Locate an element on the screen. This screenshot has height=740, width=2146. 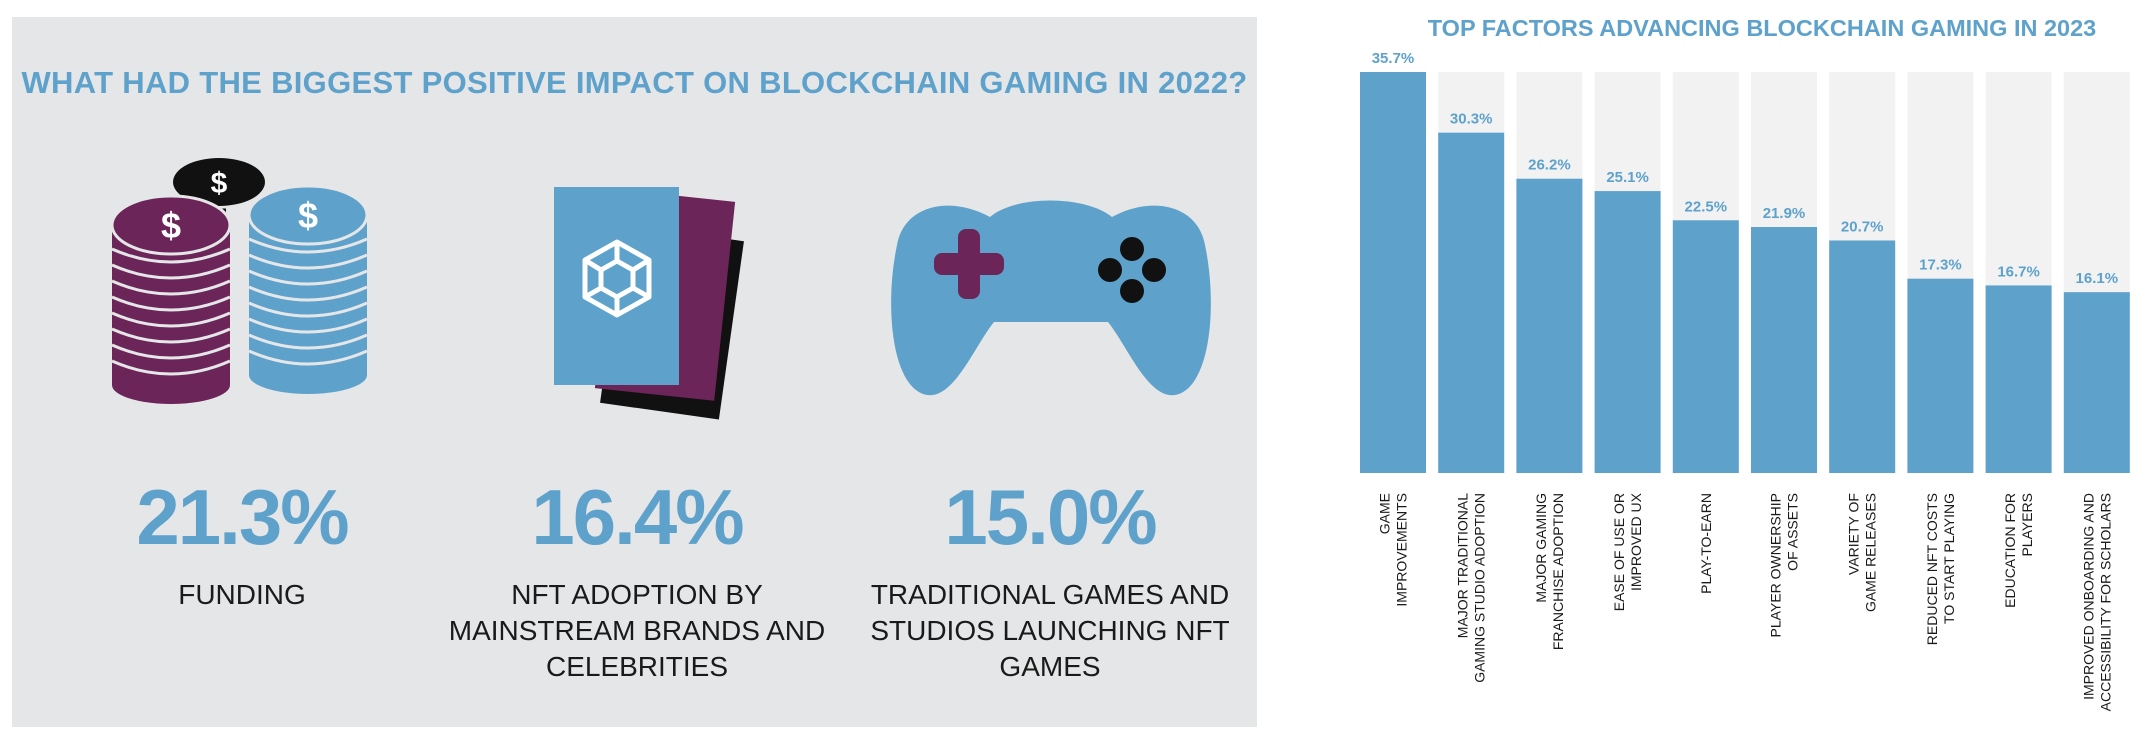
blue-coin-stack: $ is located at coordinates (308, 289).